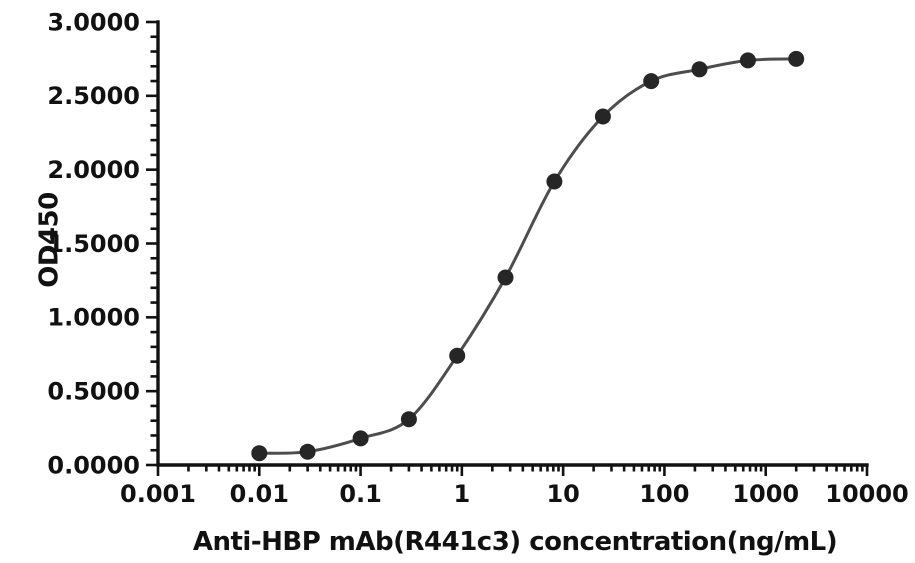 The width and height of the screenshot is (915, 563). What do you see at coordinates (360, 494) in the screenshot?
I see `x-tick-label: 0.1` at bounding box center [360, 494].